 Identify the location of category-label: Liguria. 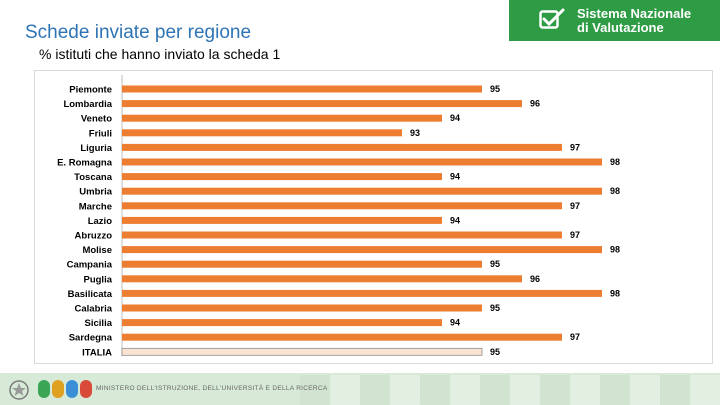
(96, 148).